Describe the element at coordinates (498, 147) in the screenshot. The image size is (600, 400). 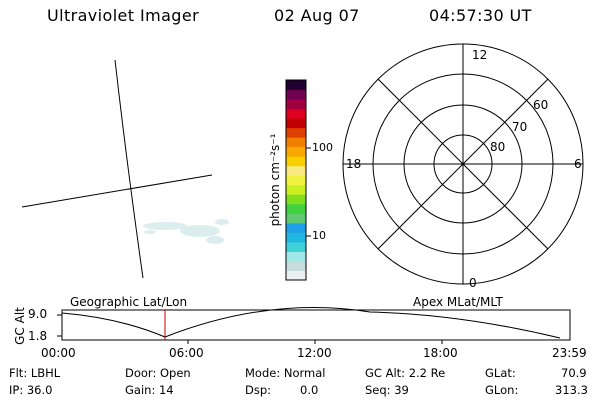
I see `polar-ring-label-80: 80` at that location.